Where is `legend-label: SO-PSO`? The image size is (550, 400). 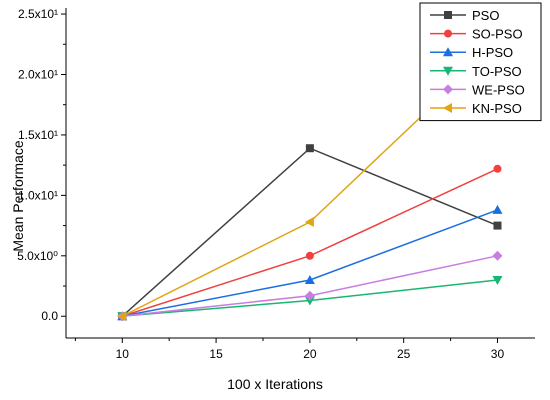
legend-label: SO-PSO is located at coordinates (497, 34).